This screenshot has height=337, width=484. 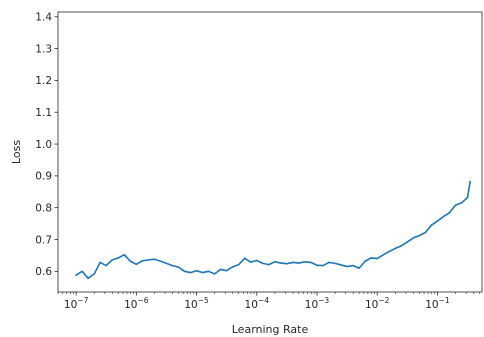 What do you see at coordinates (43, 113) in the screenshot?
I see `y-tick-label: 1.1` at bounding box center [43, 113].